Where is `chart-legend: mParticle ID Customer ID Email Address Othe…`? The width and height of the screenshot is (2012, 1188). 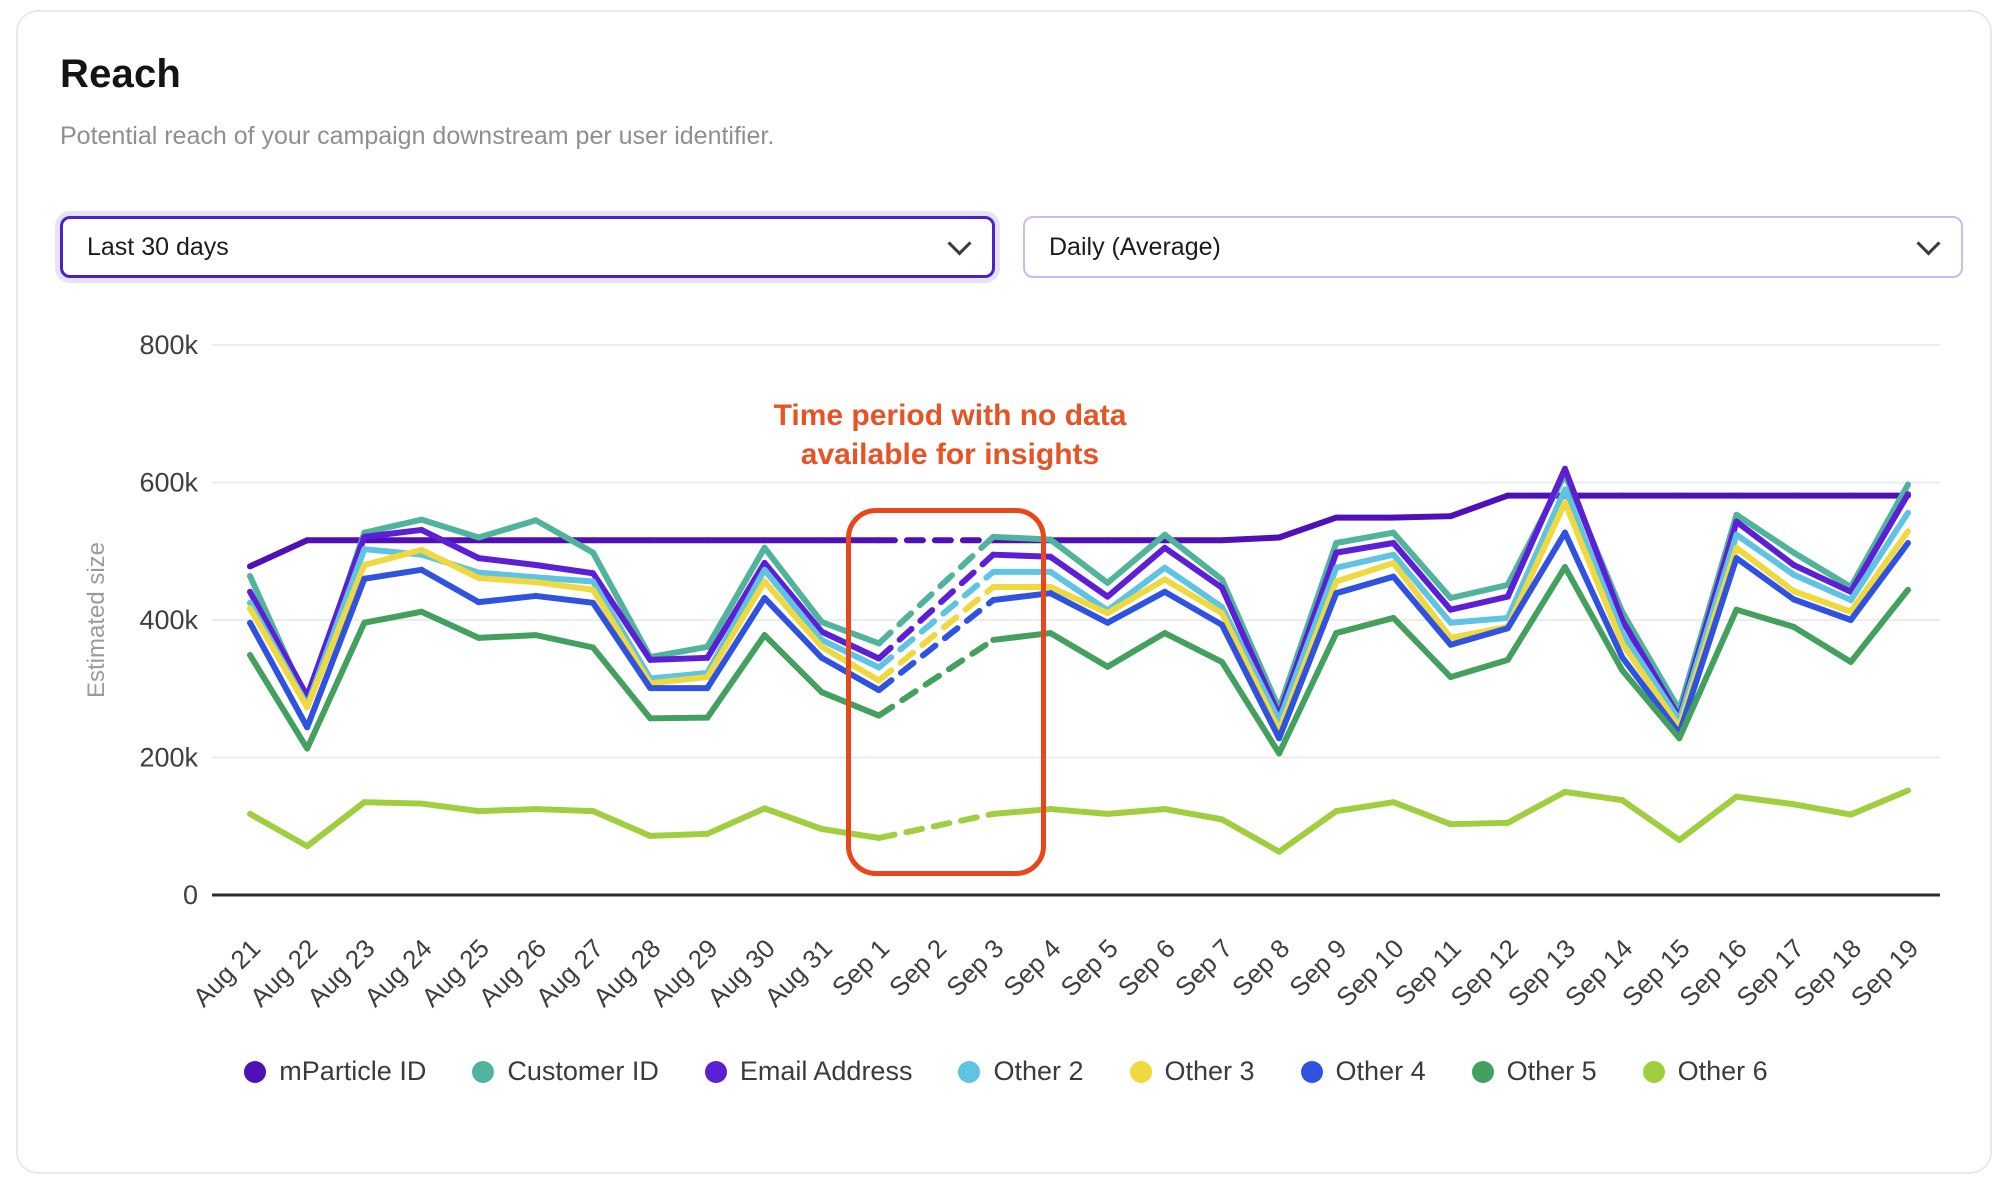
chart-legend: mParticle ID Customer ID Email Address Othe… is located at coordinates (1006, 1071).